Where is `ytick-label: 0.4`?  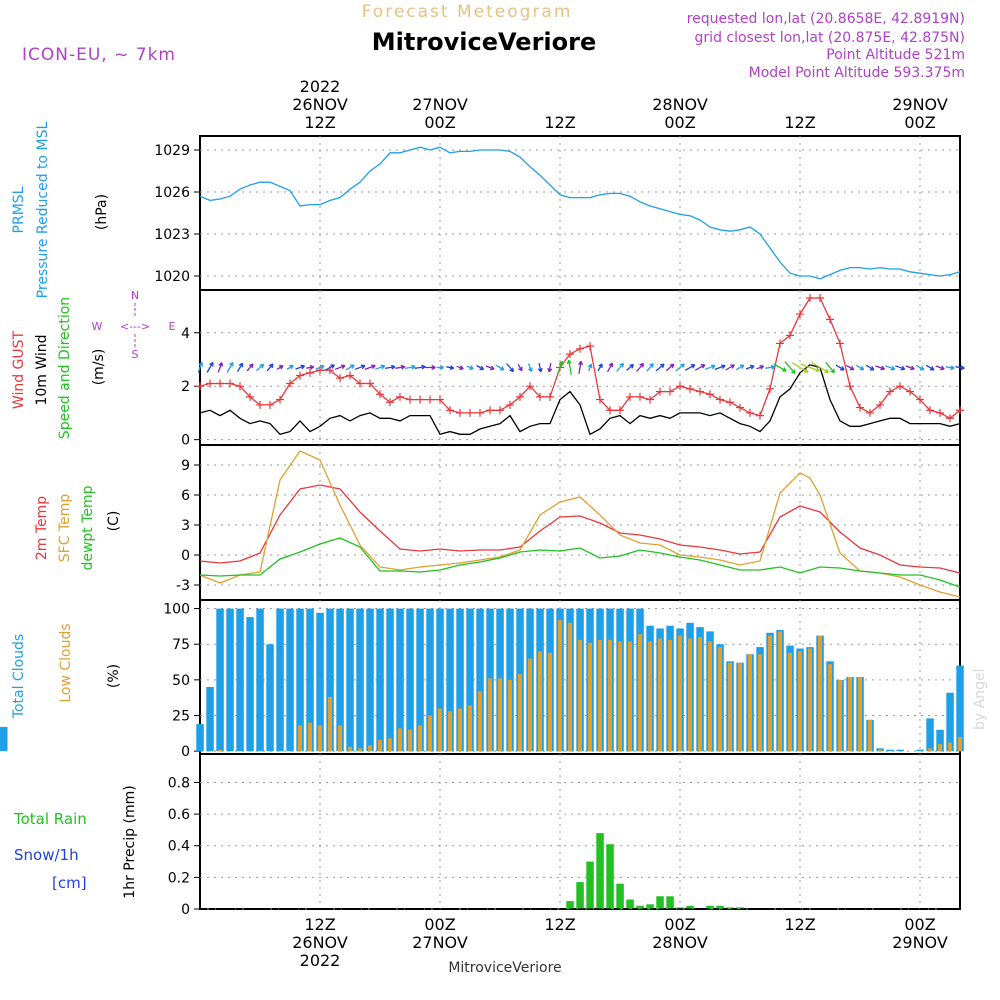
ytick-label: 0.4 is located at coordinates (179, 847).